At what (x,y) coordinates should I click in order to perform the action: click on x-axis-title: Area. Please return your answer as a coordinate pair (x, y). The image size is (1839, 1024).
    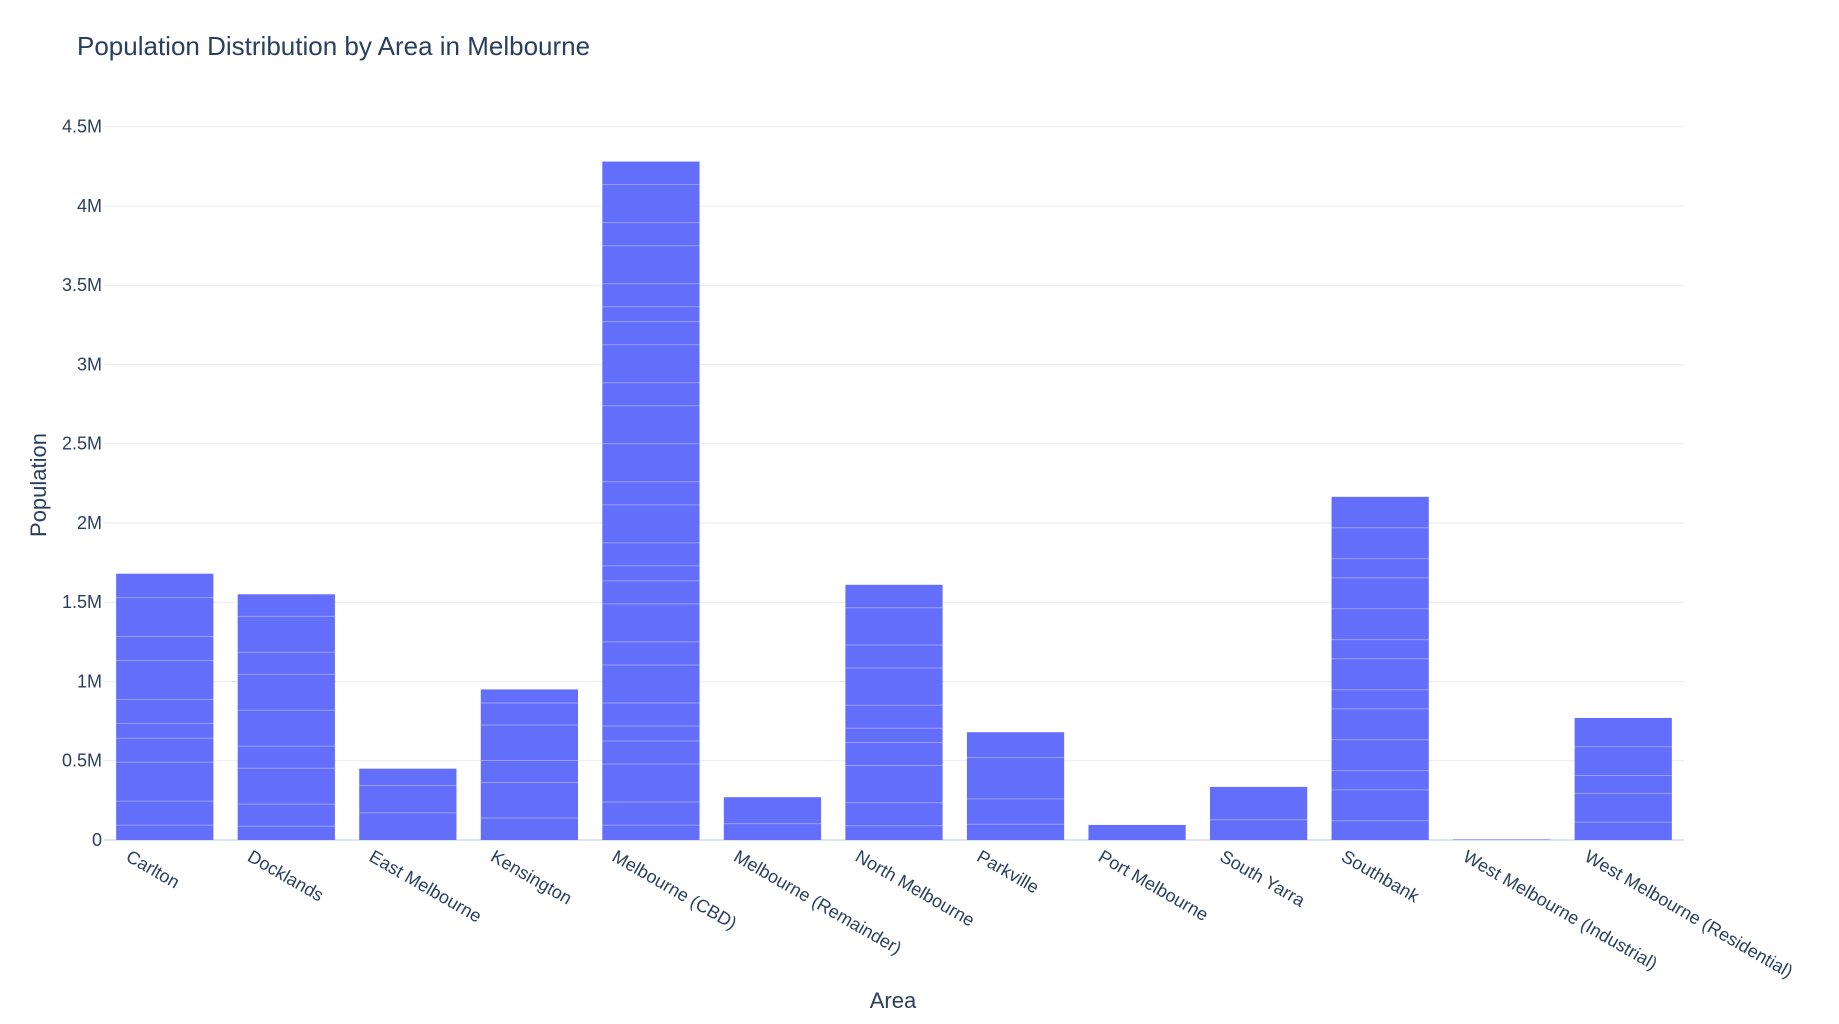
    Looking at the image, I should click on (893, 1000).